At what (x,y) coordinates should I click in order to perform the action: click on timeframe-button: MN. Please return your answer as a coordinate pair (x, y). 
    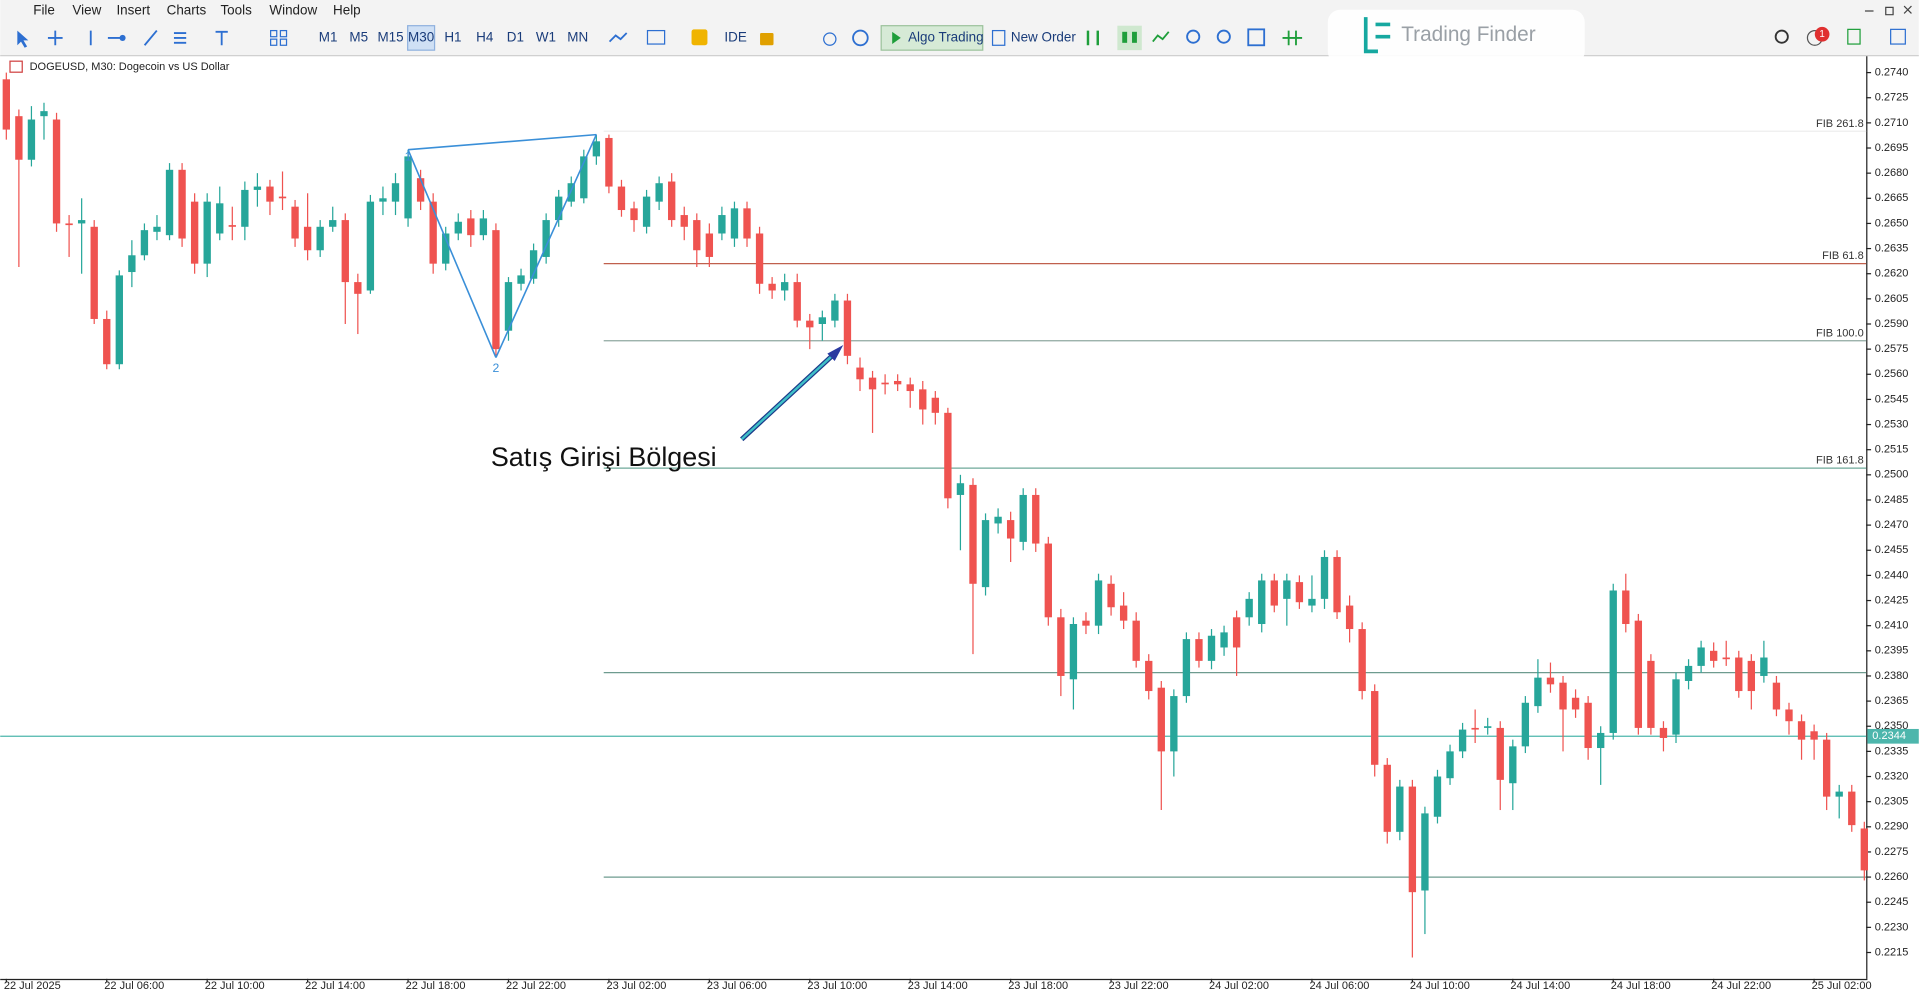
    Looking at the image, I should click on (577, 36).